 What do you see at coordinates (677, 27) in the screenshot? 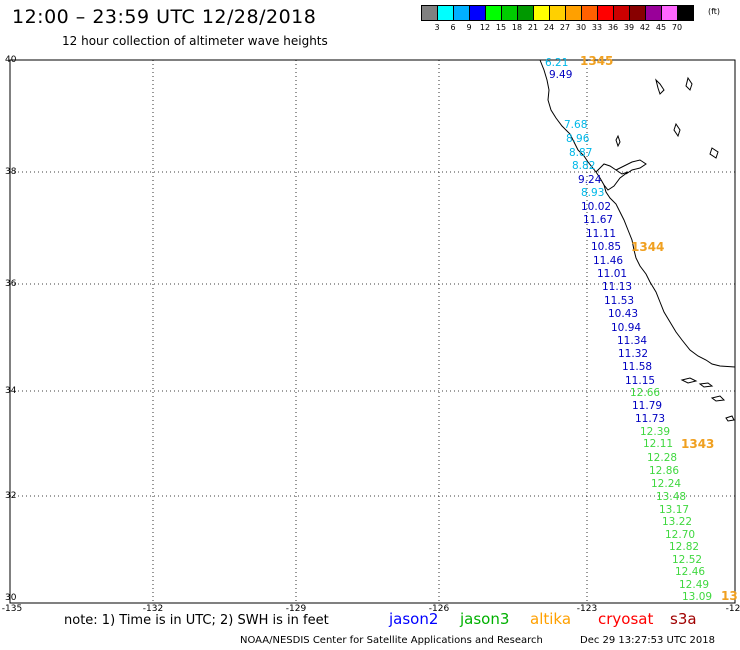
I see `color-scale-label: 70` at bounding box center [677, 27].